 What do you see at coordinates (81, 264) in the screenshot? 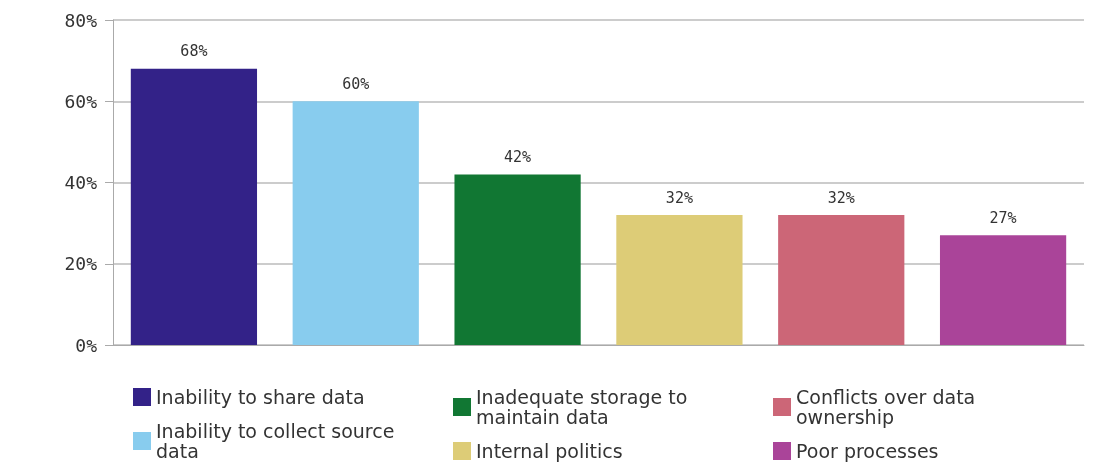
I see `y-tick-label: 20%` at bounding box center [81, 264].